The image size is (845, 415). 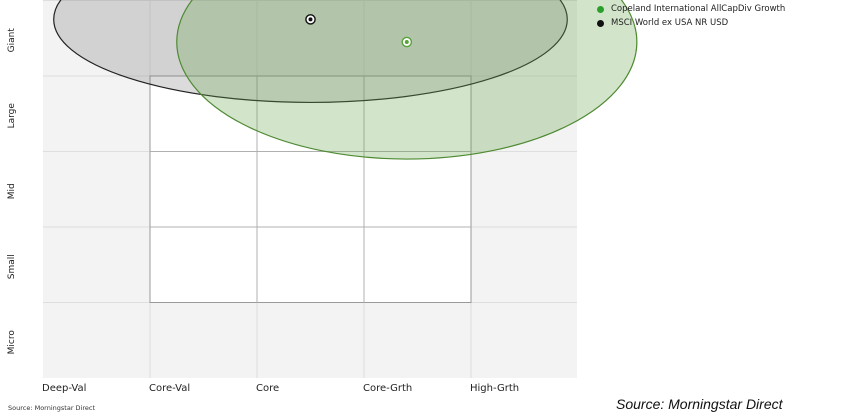 What do you see at coordinates (12, 342) in the screenshot?
I see `y-tick-label: Micro` at bounding box center [12, 342].